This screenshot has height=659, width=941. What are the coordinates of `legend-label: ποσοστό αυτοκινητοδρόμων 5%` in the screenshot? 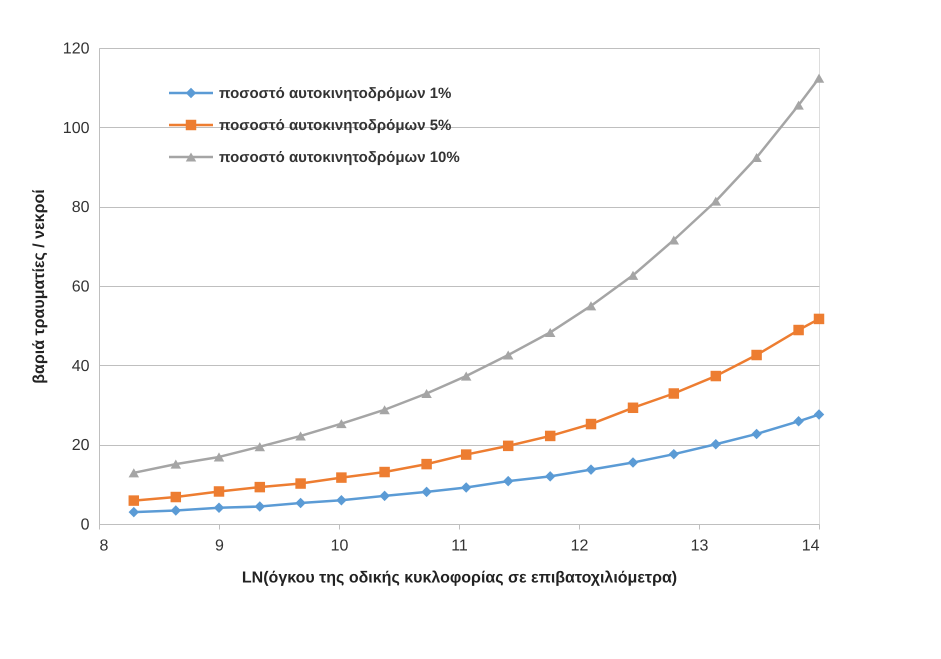 It's located at (335, 125).